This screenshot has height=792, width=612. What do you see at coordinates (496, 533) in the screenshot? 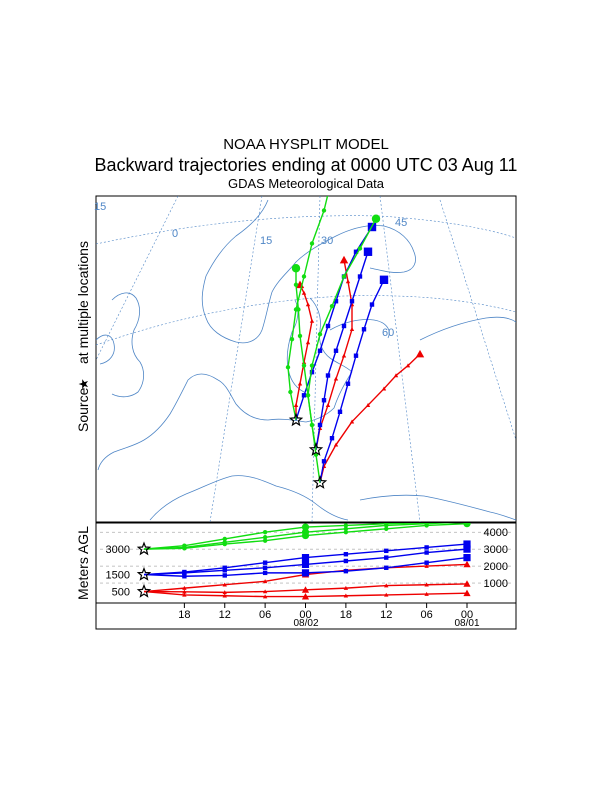
I see `right-tick-label: 4000` at bounding box center [496, 533].